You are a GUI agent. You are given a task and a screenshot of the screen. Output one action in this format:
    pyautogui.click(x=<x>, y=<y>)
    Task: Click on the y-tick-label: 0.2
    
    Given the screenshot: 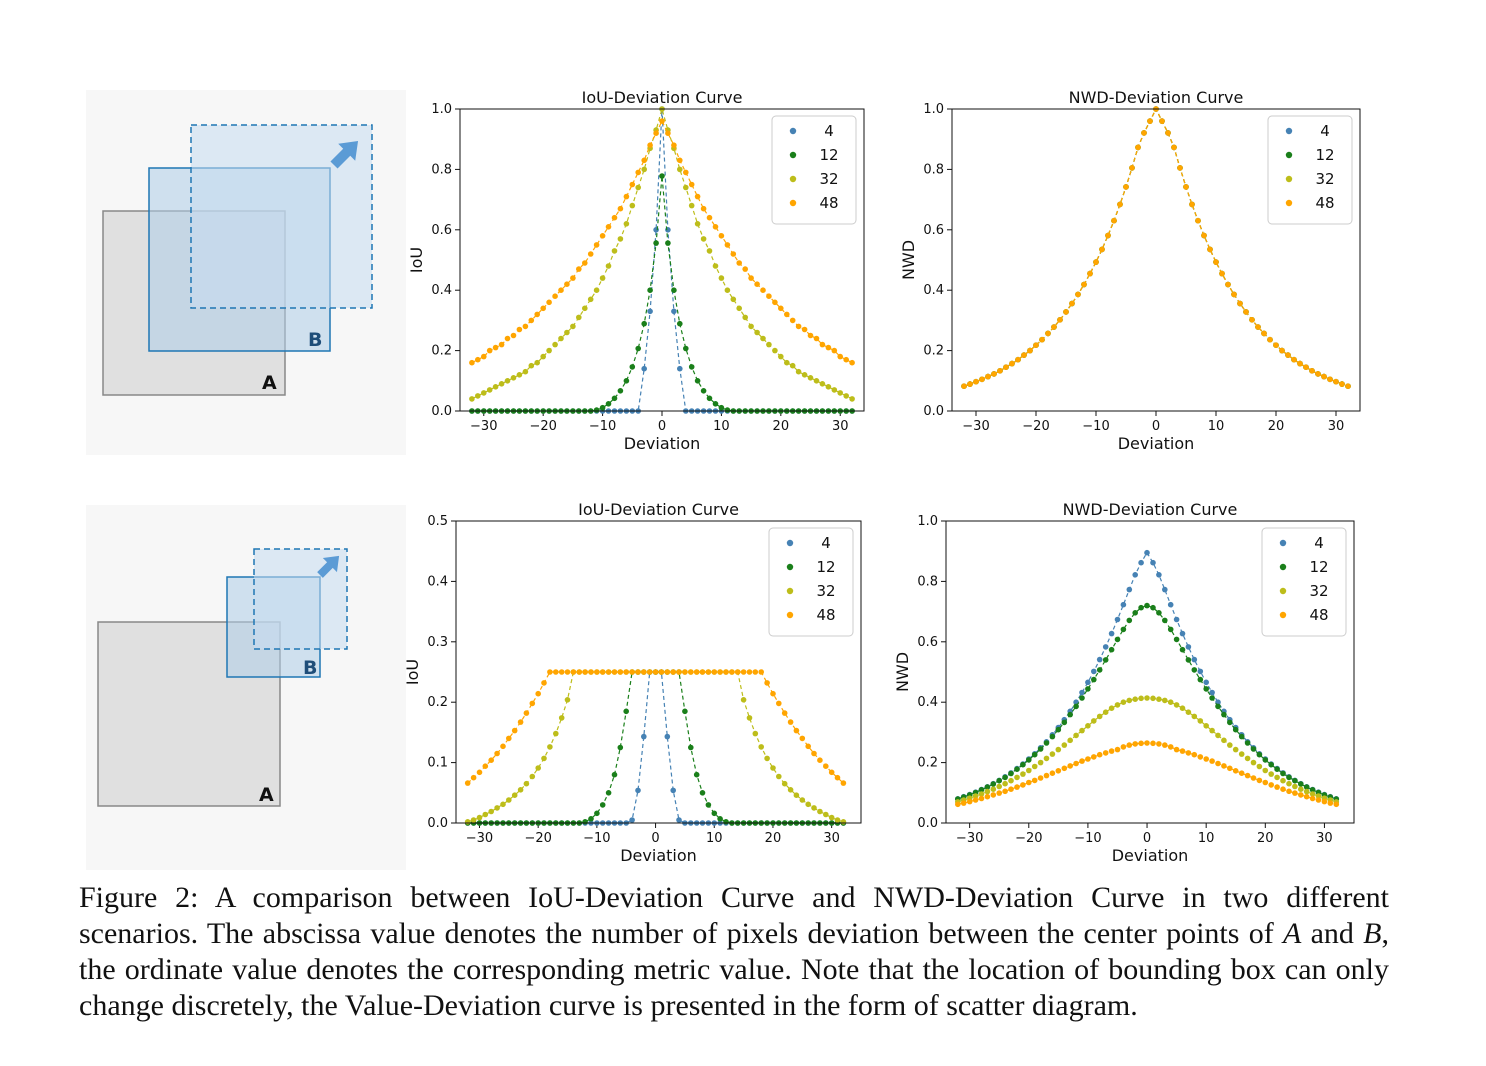 What is the action you would take?
    pyautogui.click(x=927, y=763)
    